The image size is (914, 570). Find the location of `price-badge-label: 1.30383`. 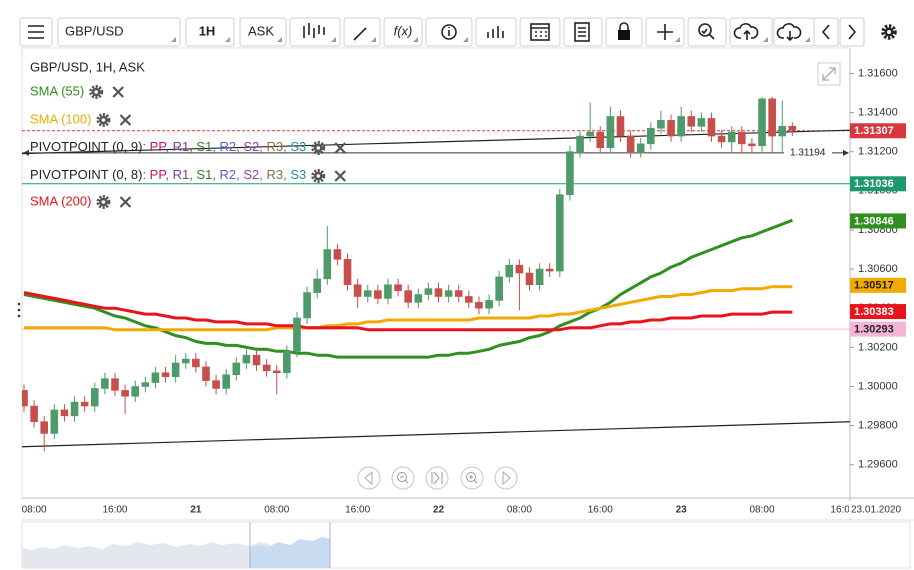

price-badge-label: 1.30383 is located at coordinates (874, 312).